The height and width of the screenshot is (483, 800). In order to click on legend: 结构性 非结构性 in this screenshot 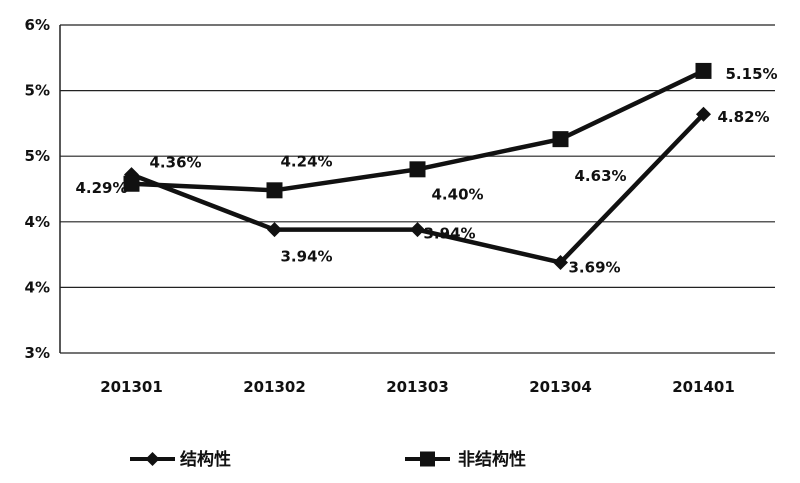, I will do `click(328, 459)`.